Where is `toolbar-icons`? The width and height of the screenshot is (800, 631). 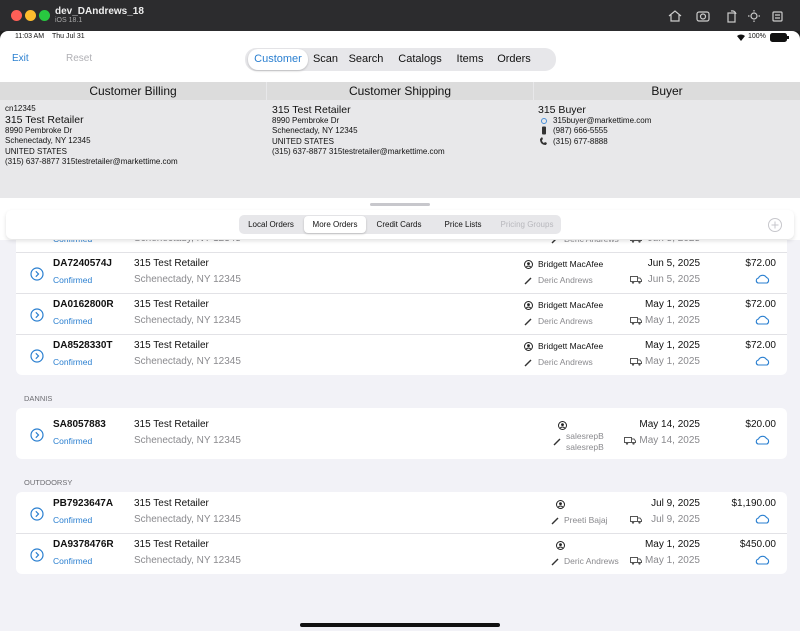
toolbar-icons is located at coordinates (725, 16).